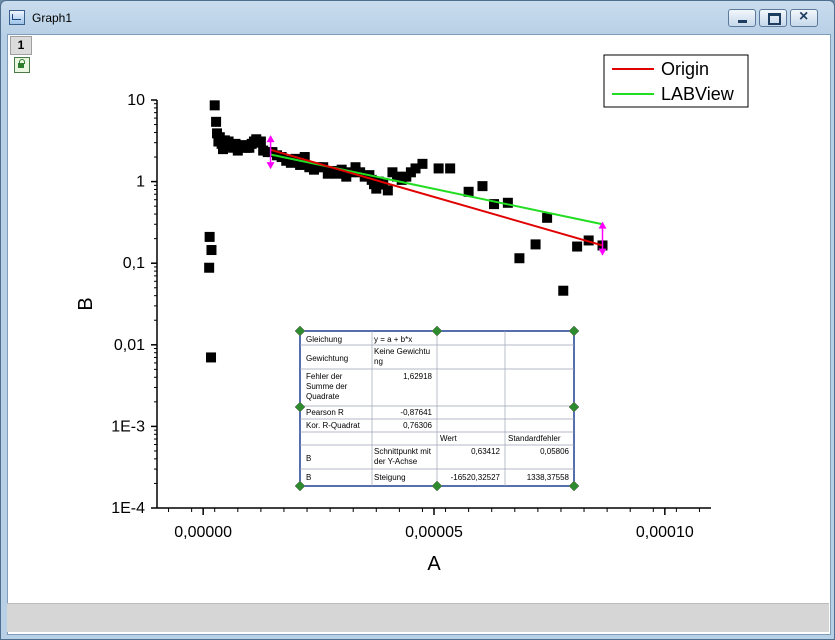 This screenshot has width=835, height=640. Describe the element at coordinates (402, 351) in the screenshot. I see `table-cell: Keine Gewichtu` at that location.